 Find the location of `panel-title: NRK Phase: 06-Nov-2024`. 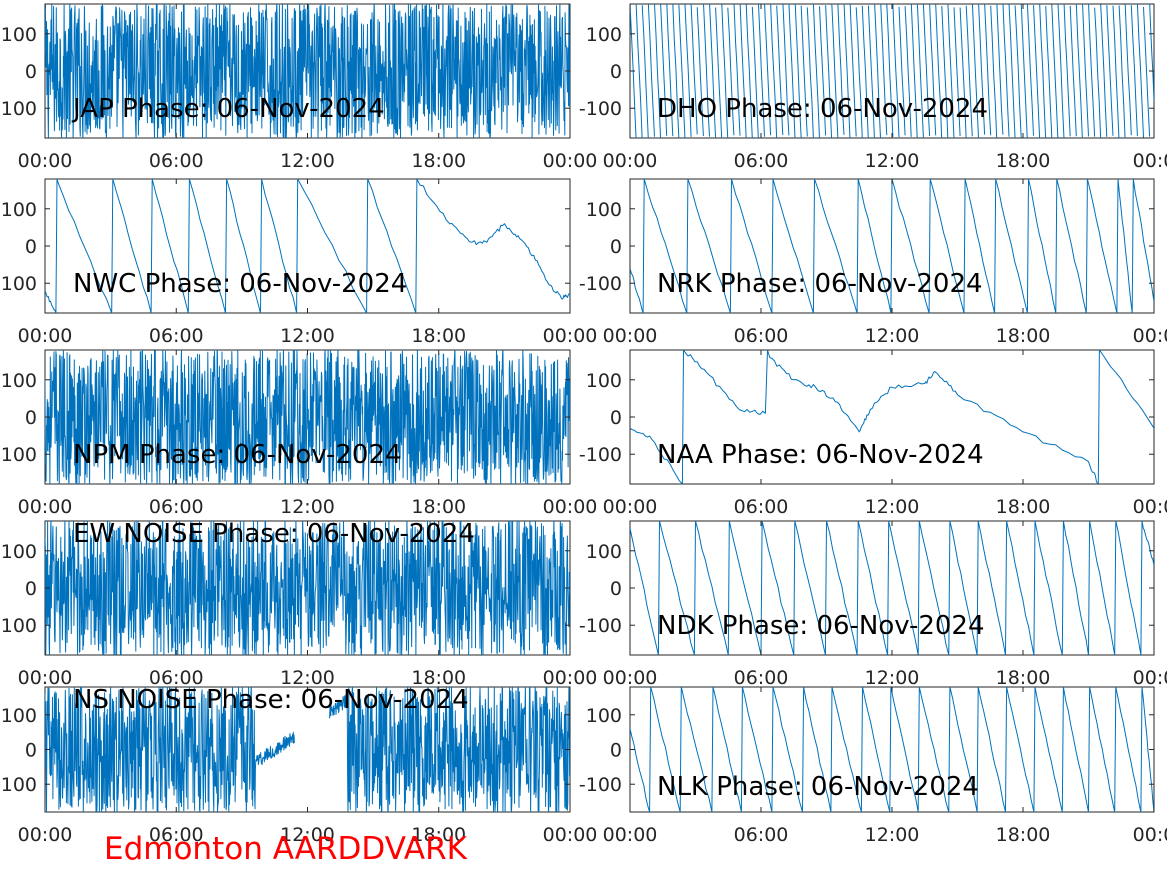

panel-title: NRK Phase: 06-Nov-2024 is located at coordinates (820, 284).